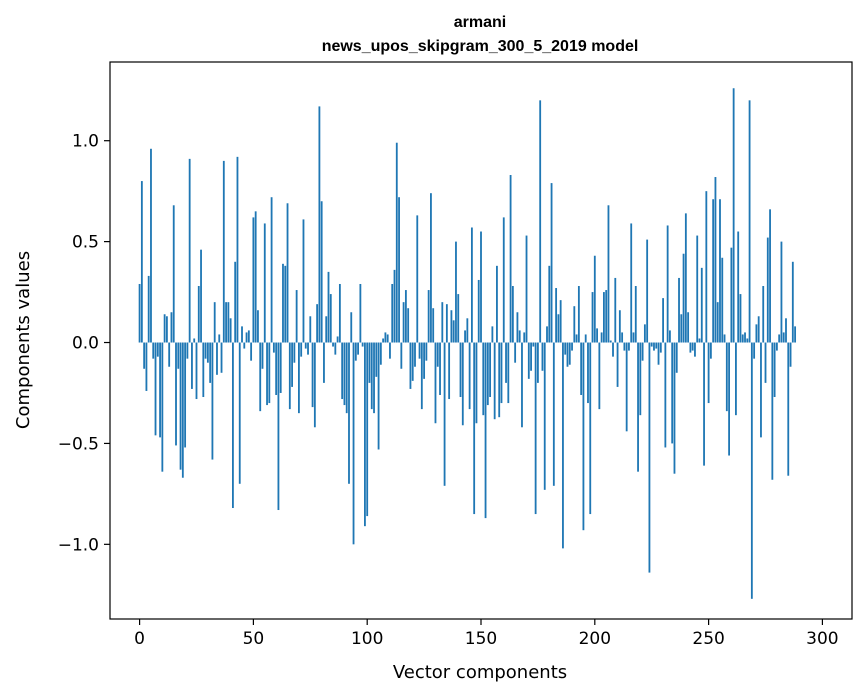 This screenshot has width=867, height=700. I want to click on x-tick-label: 50, so click(254, 639).